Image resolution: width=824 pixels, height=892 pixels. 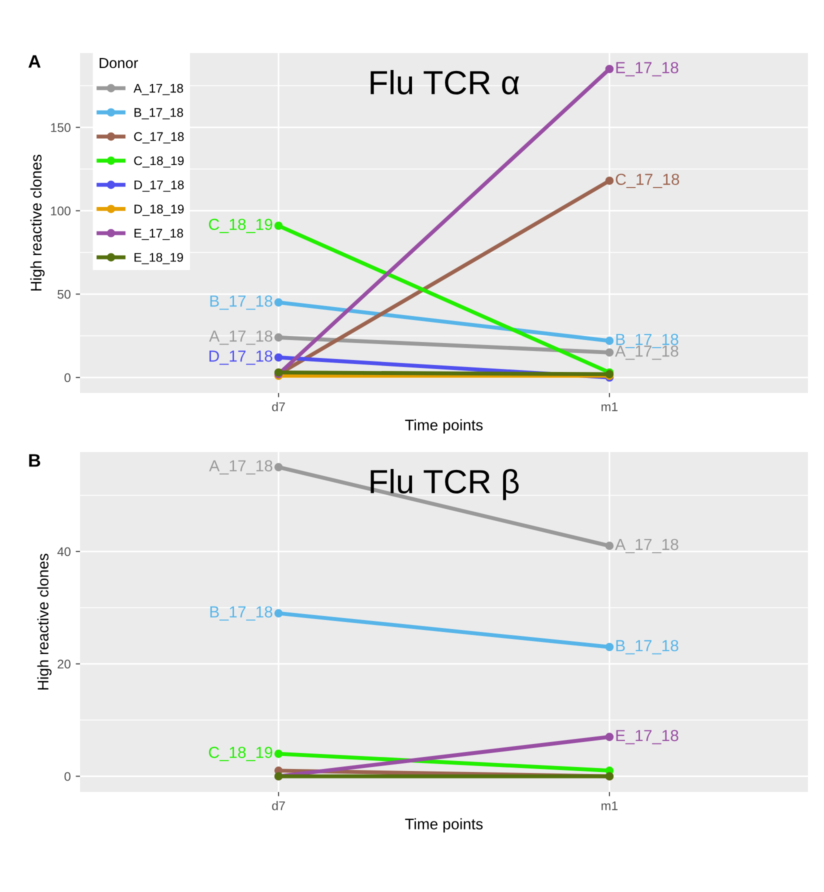 What do you see at coordinates (64, 664) in the screenshot?
I see `y-tick-label: 20` at bounding box center [64, 664].